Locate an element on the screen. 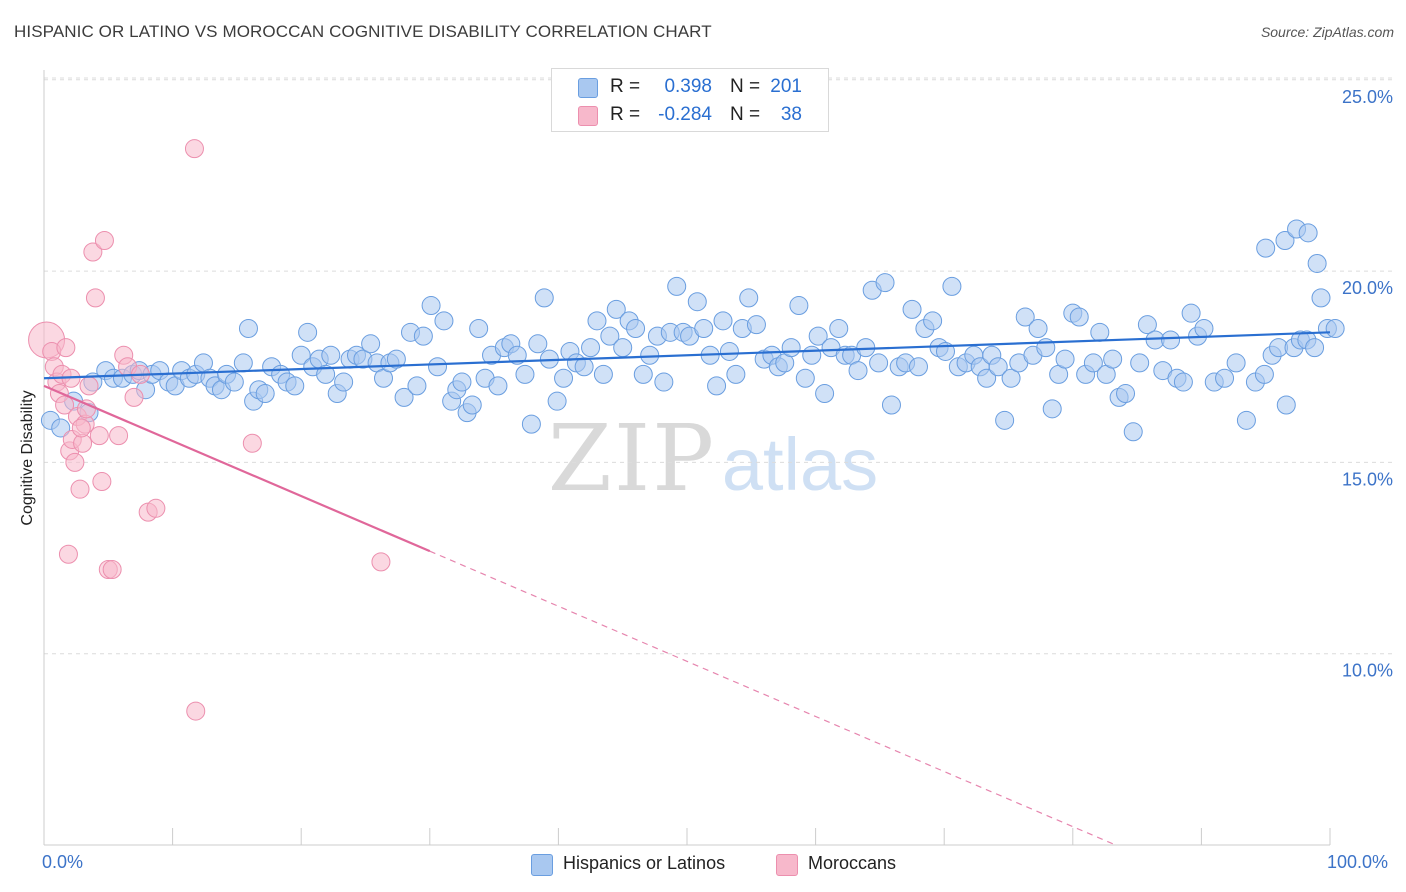 This screenshot has width=1406, height=892. watermark-zip: ZIP is located at coordinates (632, 458).